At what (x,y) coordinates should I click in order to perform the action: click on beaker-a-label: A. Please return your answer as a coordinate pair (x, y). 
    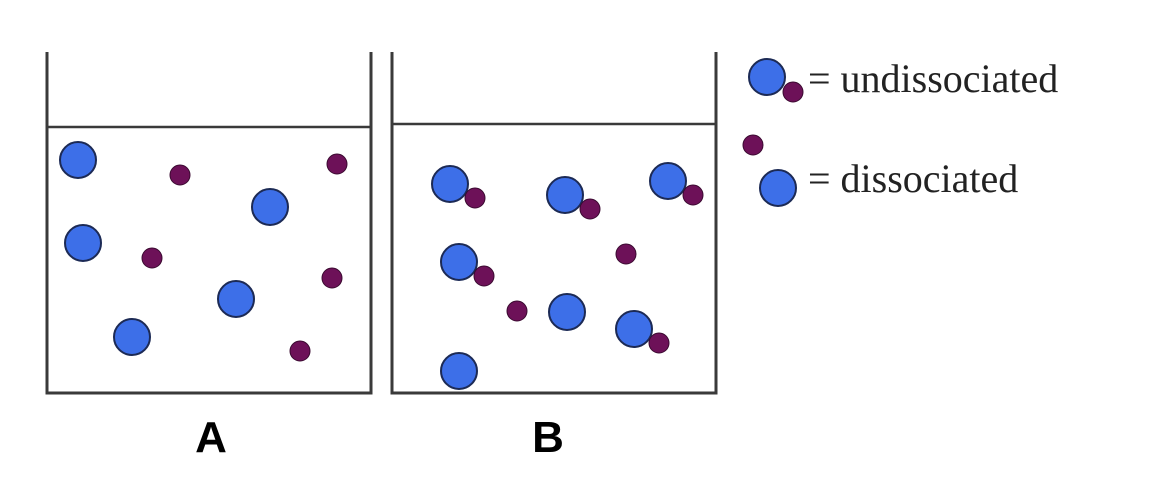
    Looking at the image, I should click on (211, 437).